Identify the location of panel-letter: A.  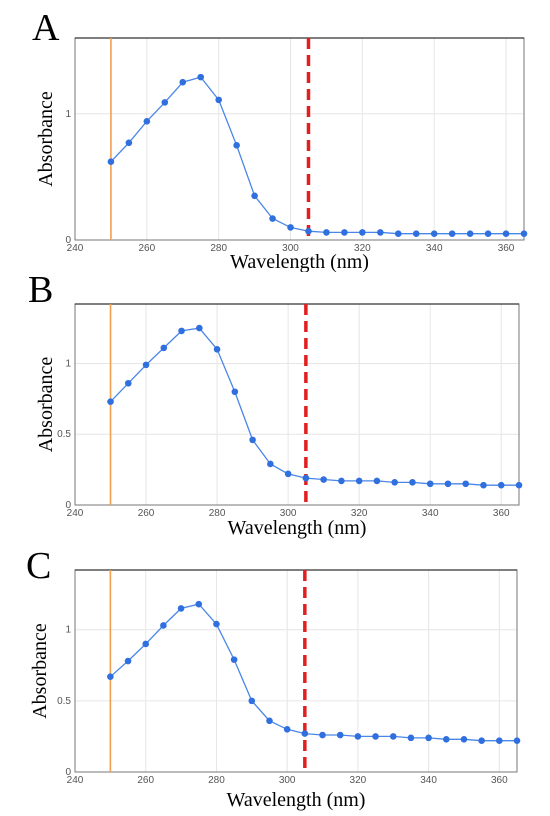
(46, 28).